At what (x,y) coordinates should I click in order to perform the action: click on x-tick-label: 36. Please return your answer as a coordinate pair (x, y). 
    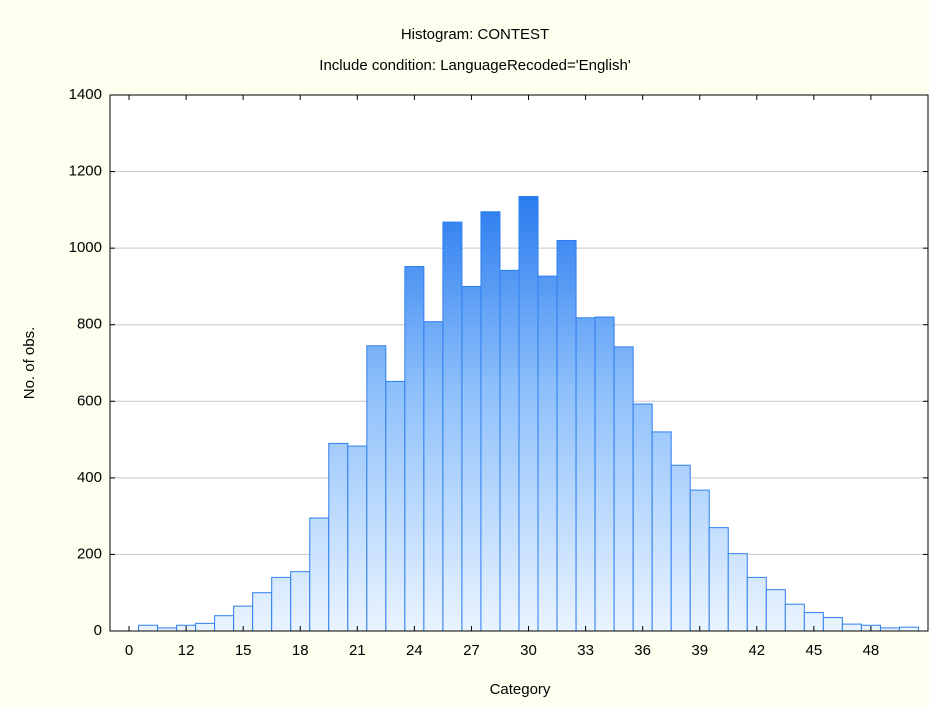
    Looking at the image, I should click on (642, 650).